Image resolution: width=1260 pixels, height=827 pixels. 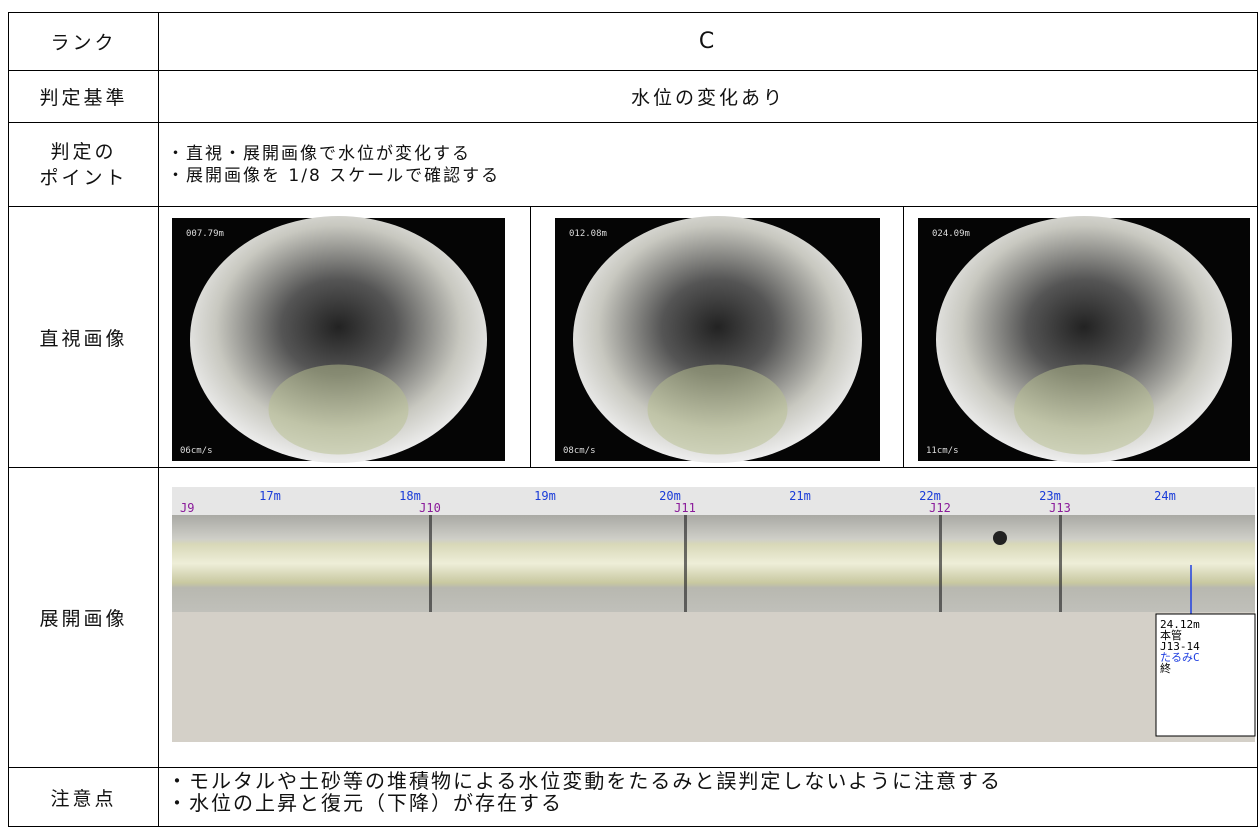 I want to click on scale-label: 20m, so click(x=670, y=496).